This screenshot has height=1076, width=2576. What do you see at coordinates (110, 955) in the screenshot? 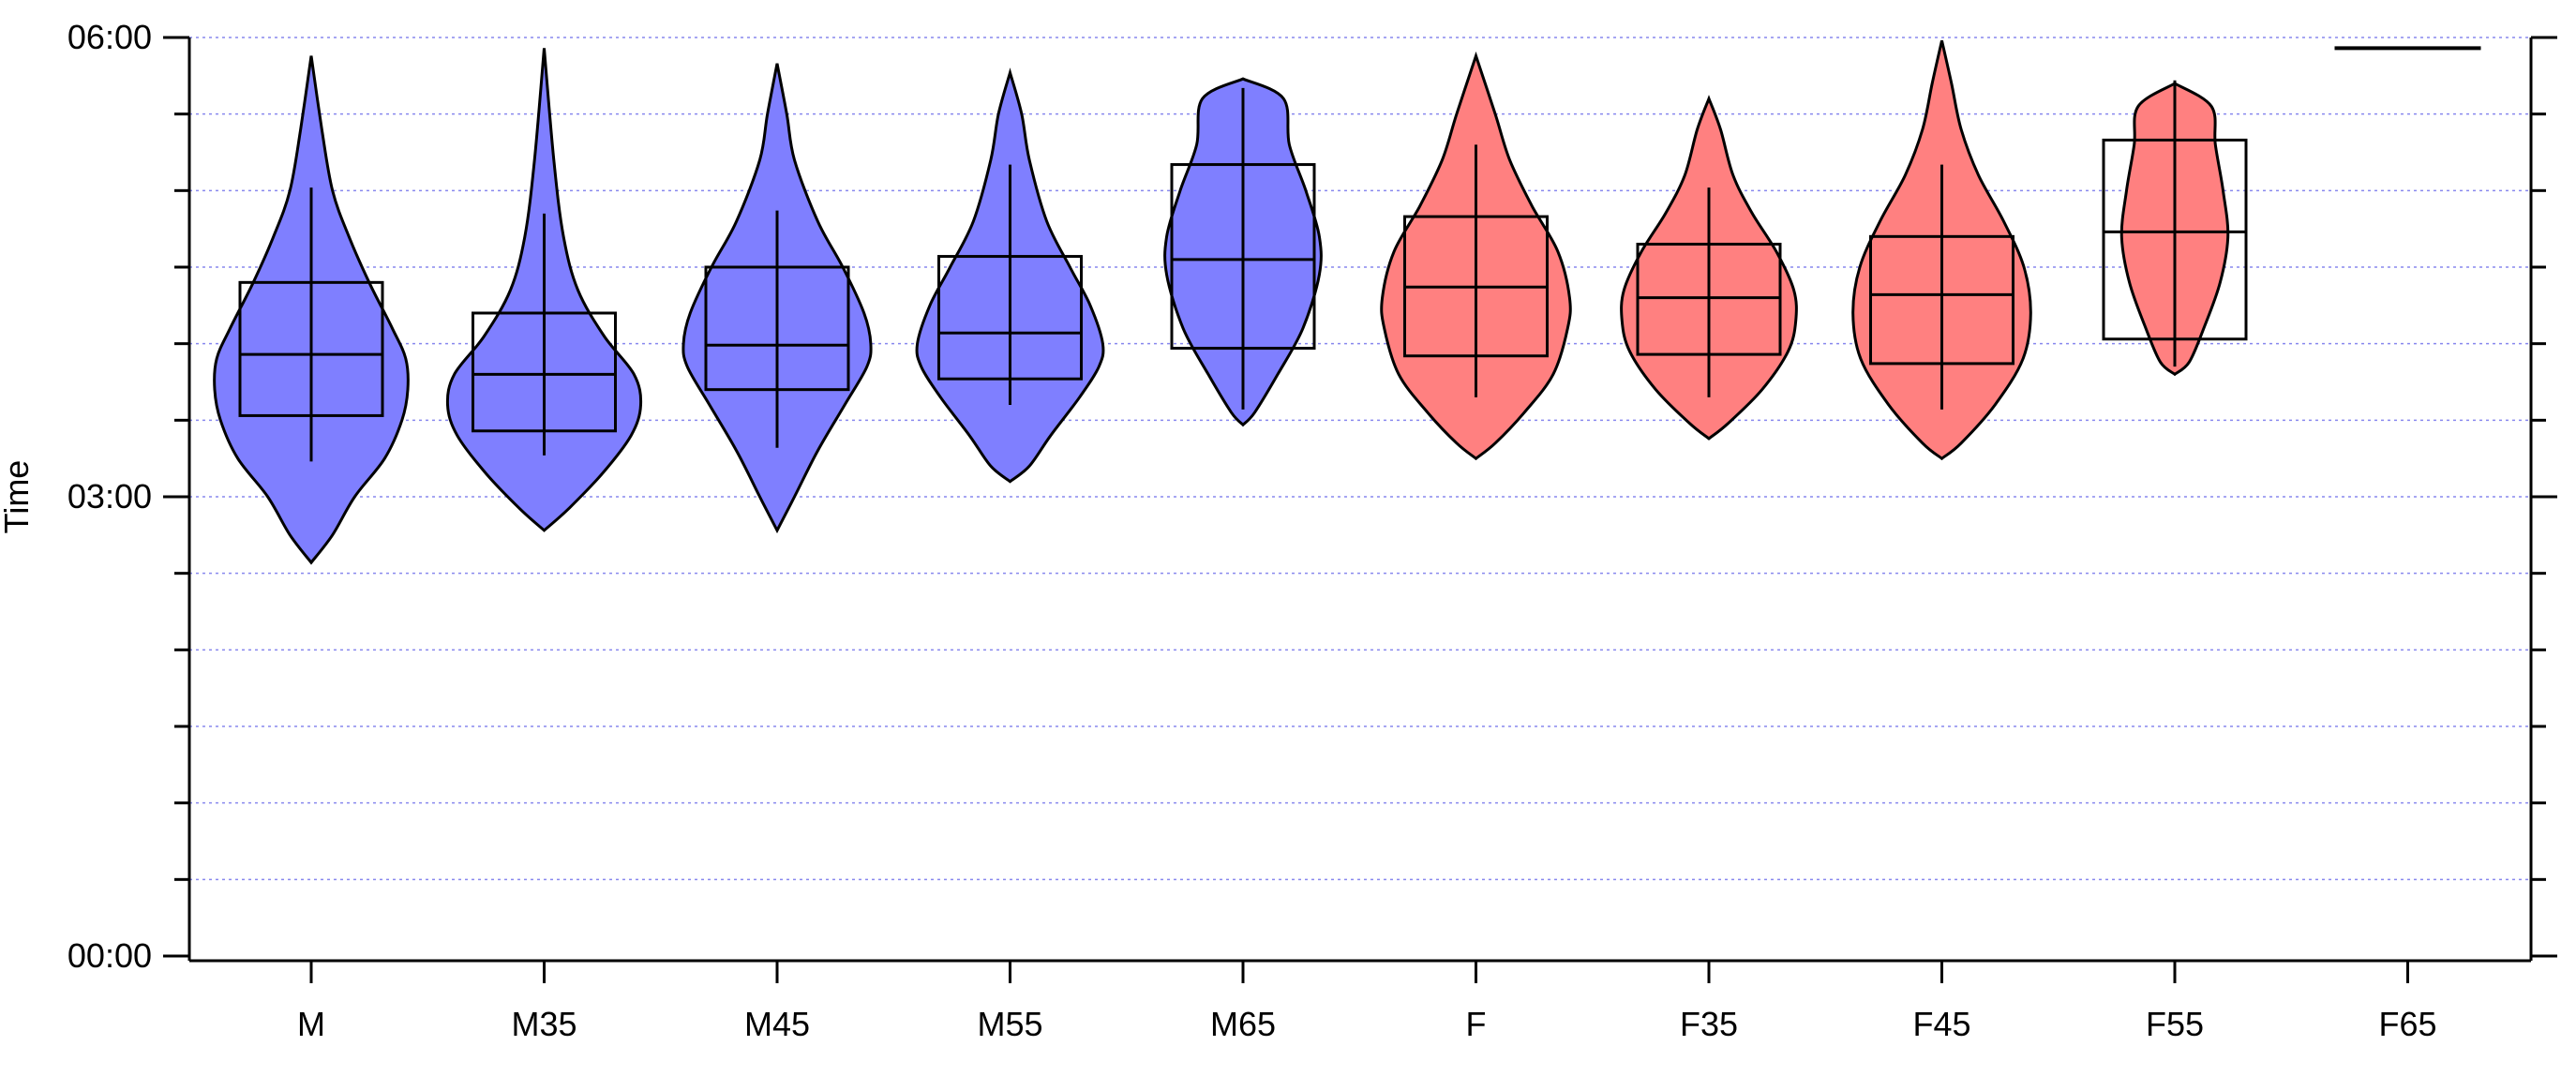
I see `y-tick-label: 00:00` at bounding box center [110, 955].